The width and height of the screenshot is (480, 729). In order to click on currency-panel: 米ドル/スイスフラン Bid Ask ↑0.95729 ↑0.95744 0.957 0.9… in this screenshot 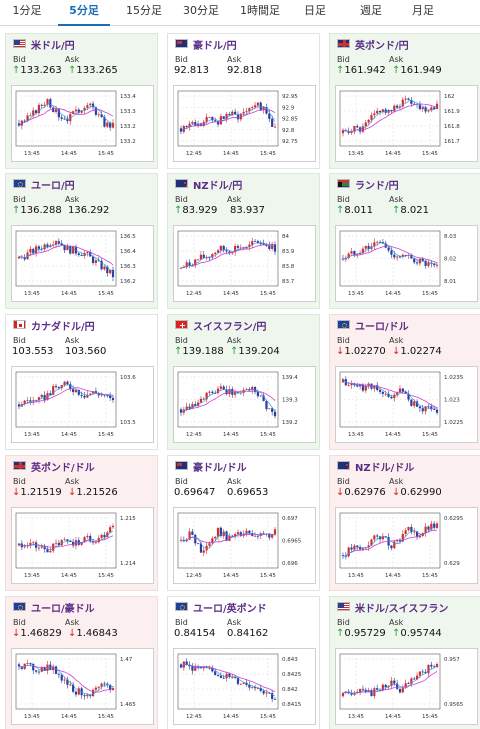, I will do `click(404, 662)`.